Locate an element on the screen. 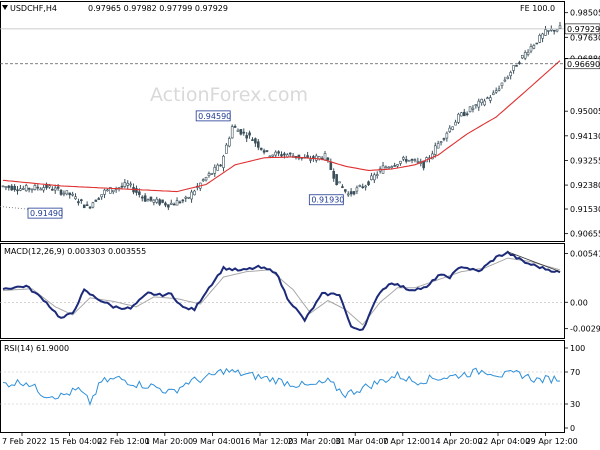 This screenshot has height=450, width=600. annotation-box is located at coordinates (45, 213).